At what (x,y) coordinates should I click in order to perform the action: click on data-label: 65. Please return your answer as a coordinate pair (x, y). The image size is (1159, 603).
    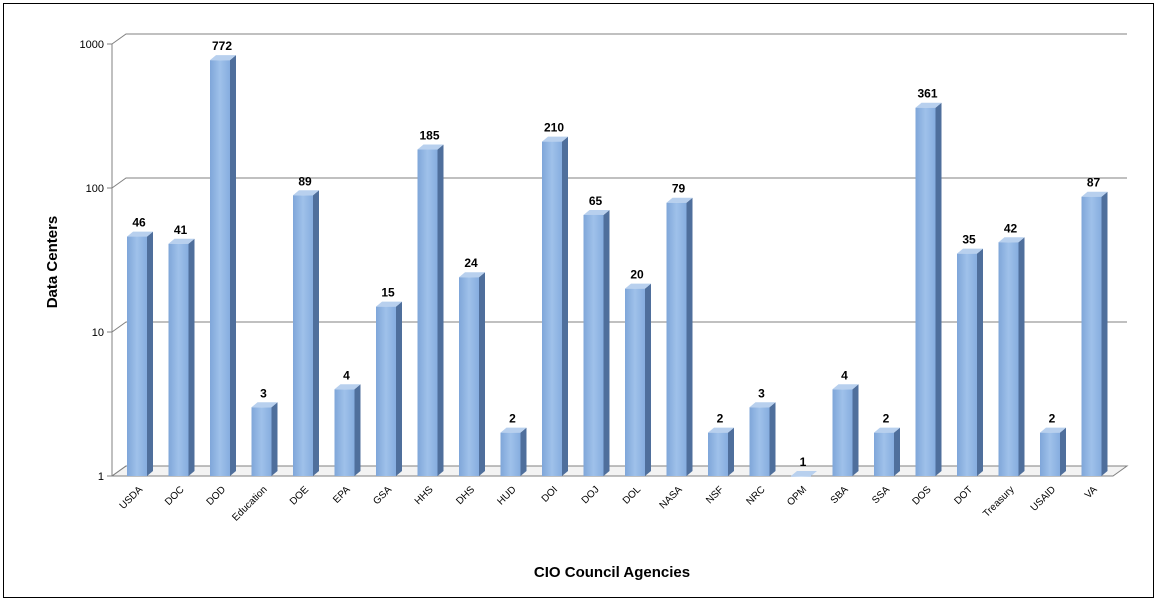
    Looking at the image, I should click on (596, 201).